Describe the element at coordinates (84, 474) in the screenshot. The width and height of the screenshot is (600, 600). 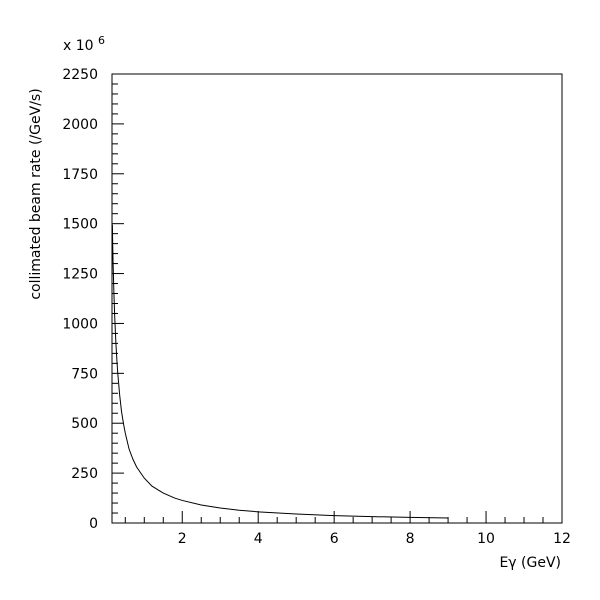
I see `y-tick-label: 250` at that location.